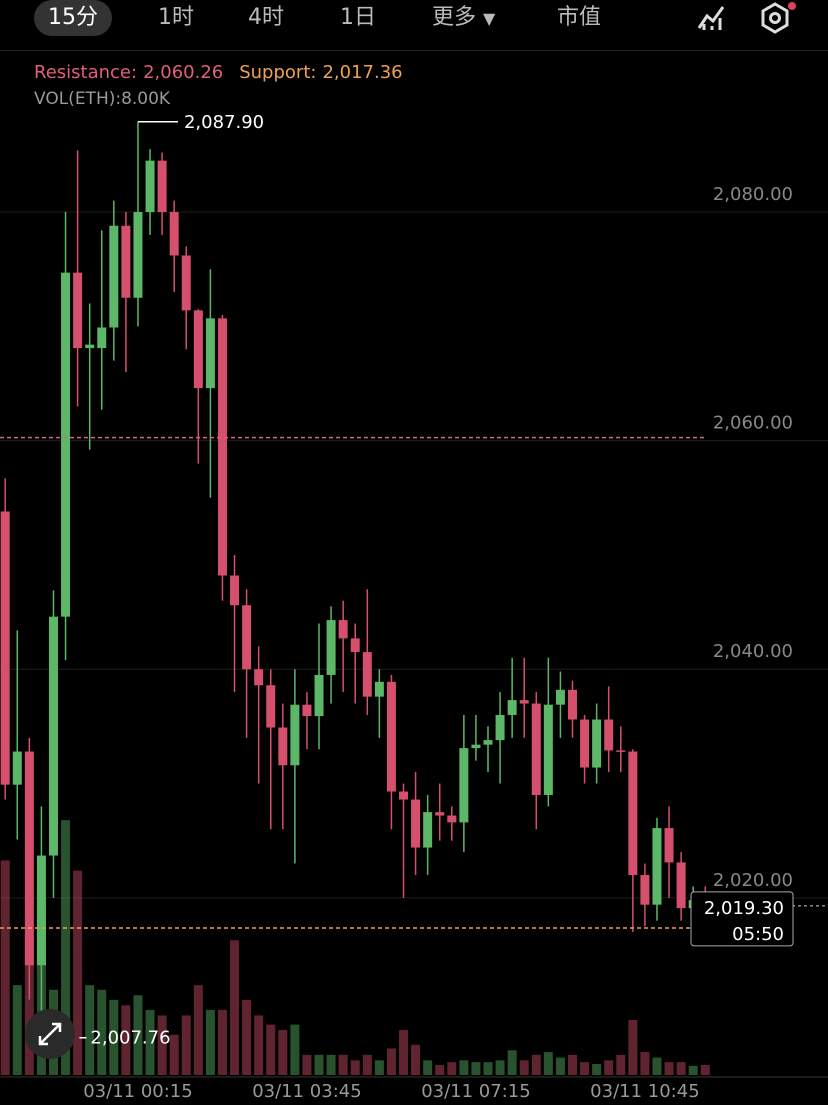  I want to click on countdown-label: 05:50, so click(758, 934).